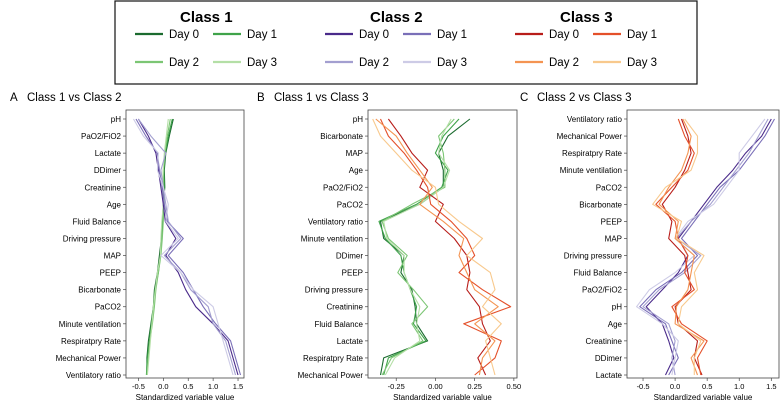  What do you see at coordinates (108, 153) in the screenshot?
I see `panel-0-category-label: Lactate` at bounding box center [108, 153].